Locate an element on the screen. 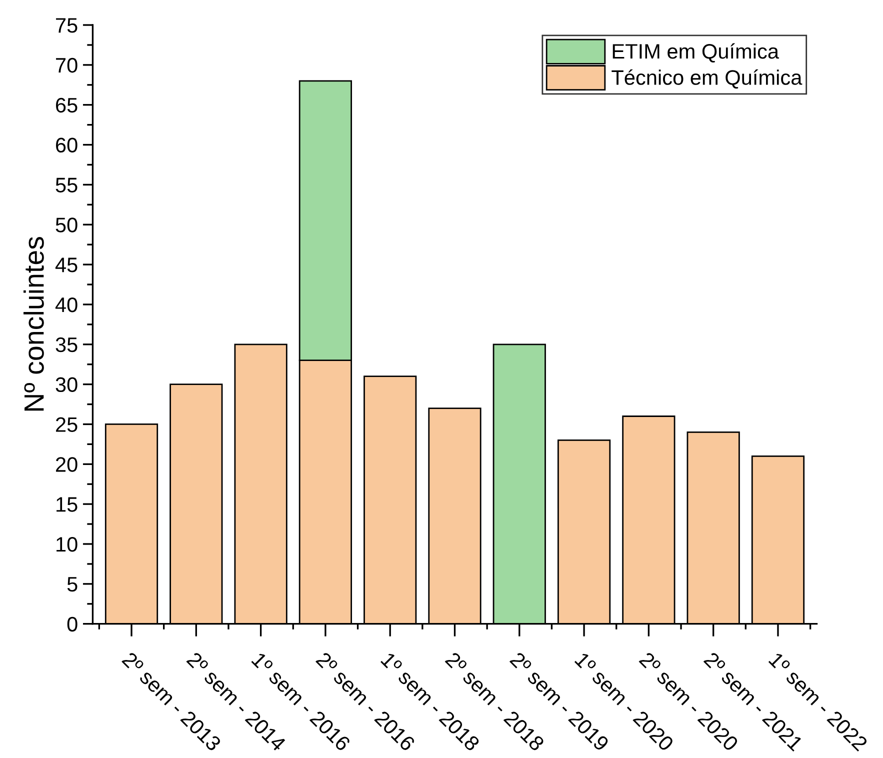 The image size is (883, 758). y-tick-label: 10 is located at coordinates (67, 544).